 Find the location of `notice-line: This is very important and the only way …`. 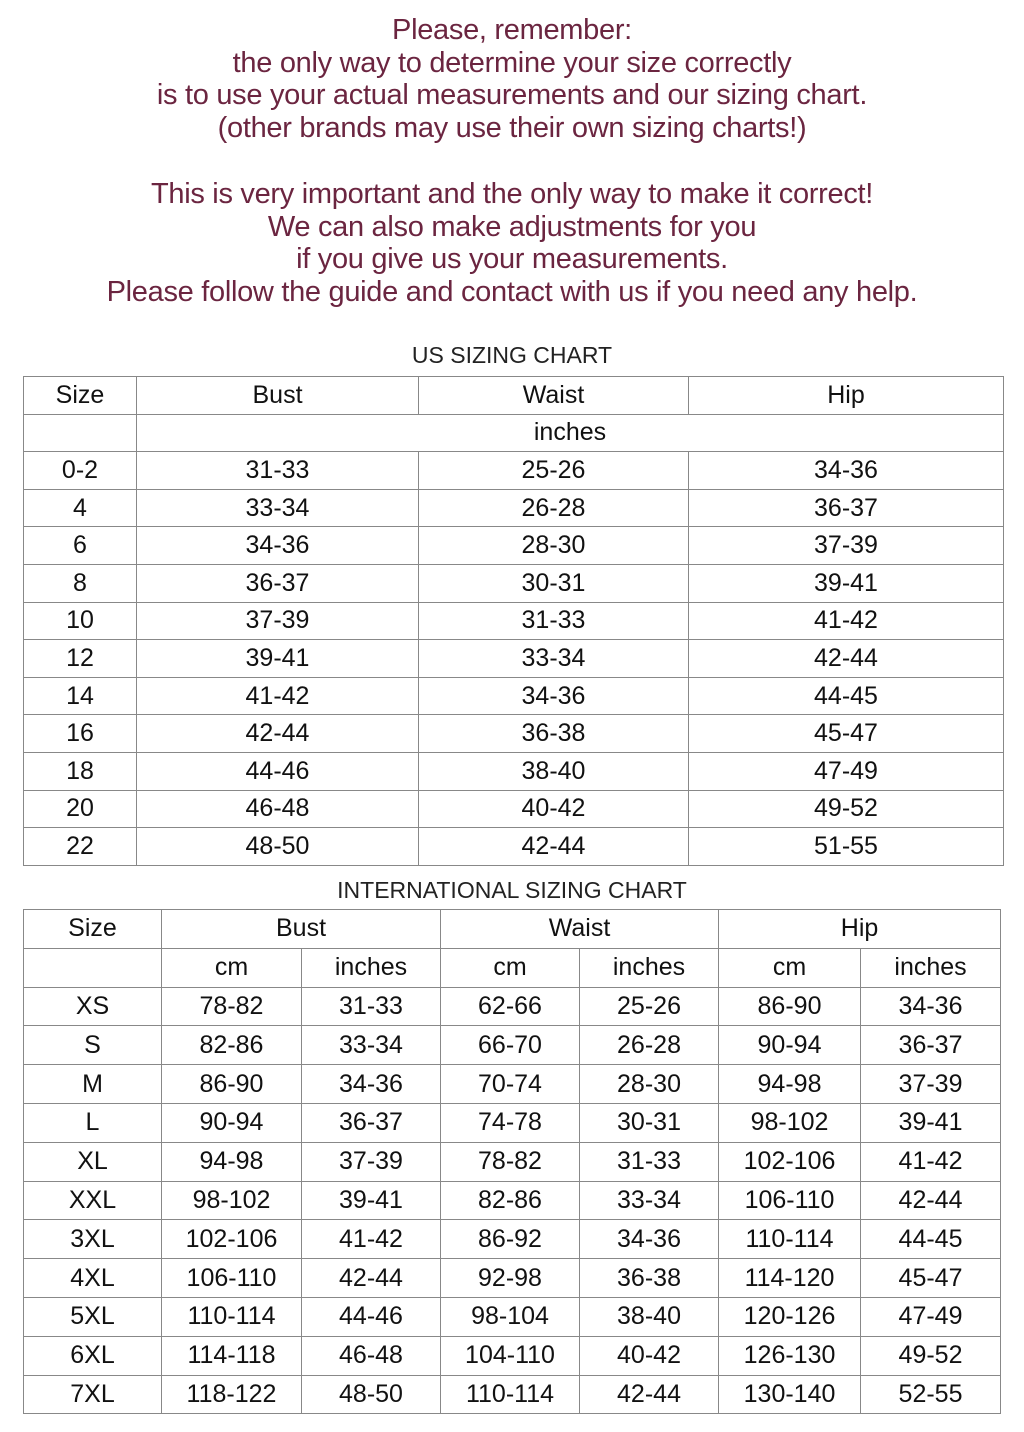

notice-line: This is very important and the only way … is located at coordinates (512, 194).